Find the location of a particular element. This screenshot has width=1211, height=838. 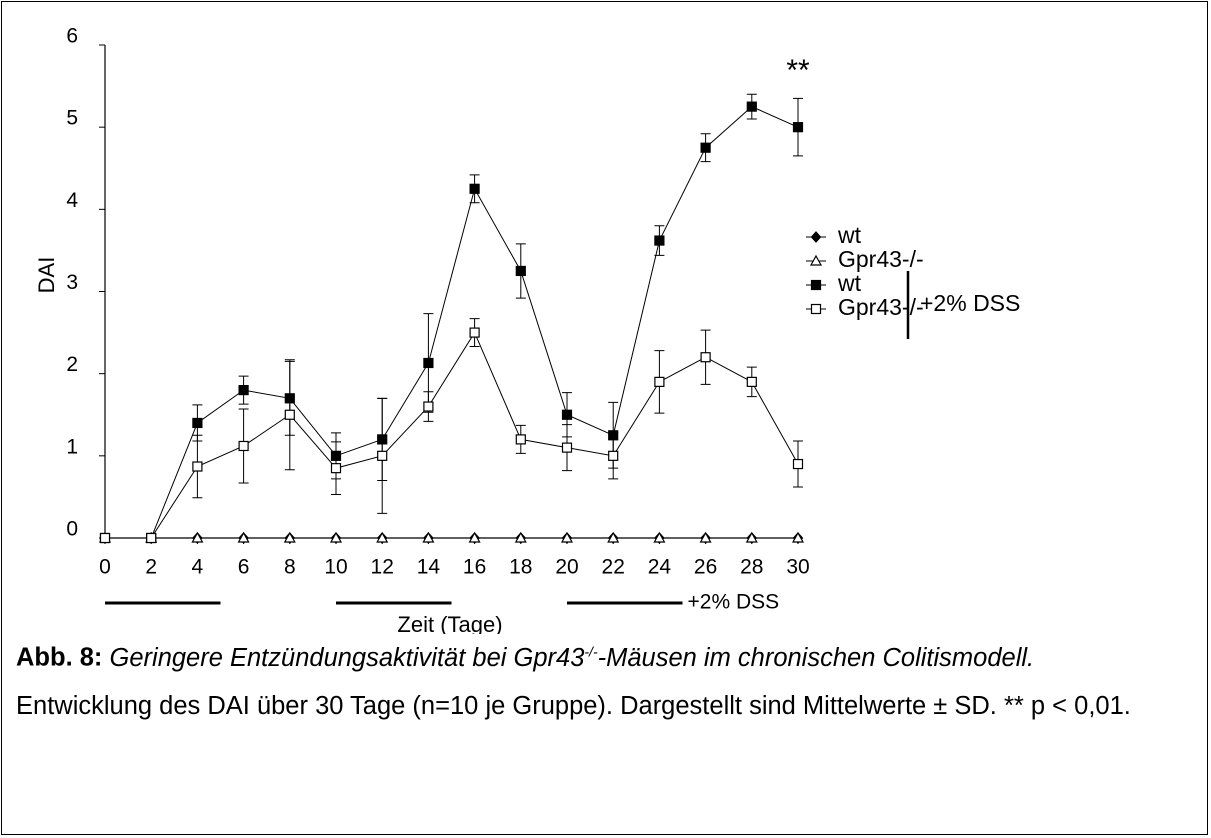

x-tick-label: 24 is located at coordinates (660, 567).